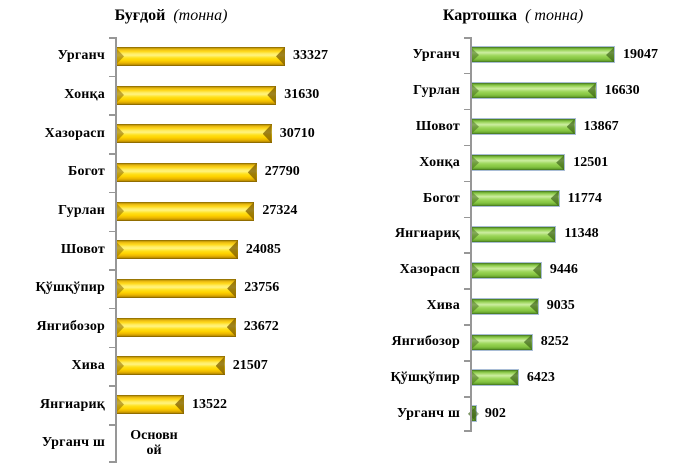  Describe the element at coordinates (200, 15) in the screenshot. I see `wheat-chart-title-unit: (тонна)` at that location.